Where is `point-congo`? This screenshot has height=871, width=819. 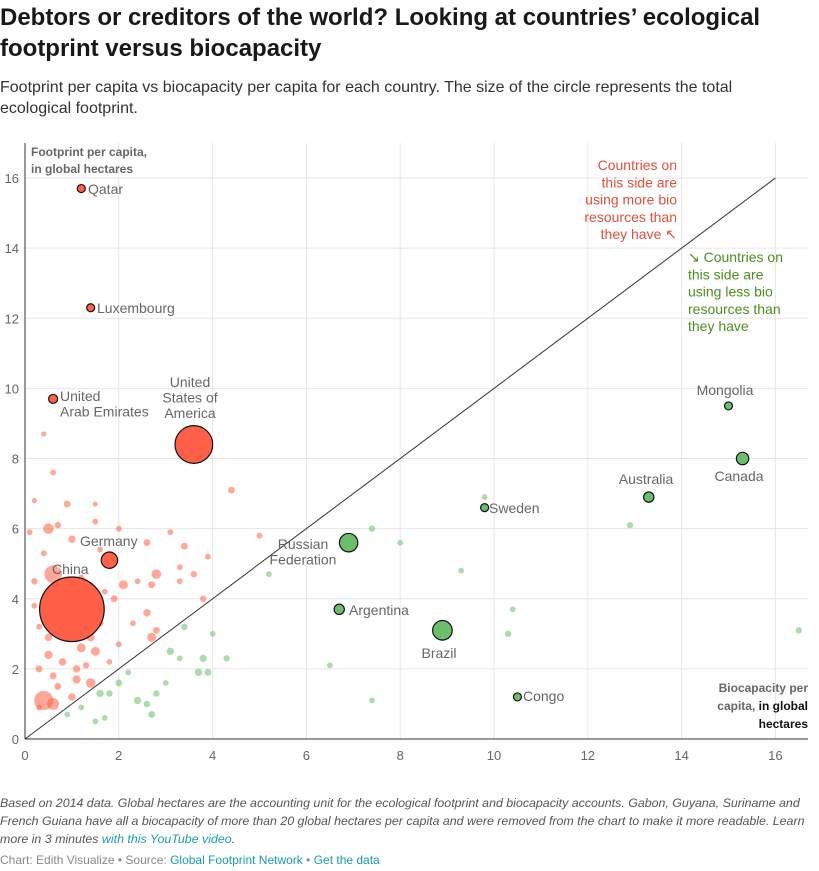 point-congo is located at coordinates (517, 697).